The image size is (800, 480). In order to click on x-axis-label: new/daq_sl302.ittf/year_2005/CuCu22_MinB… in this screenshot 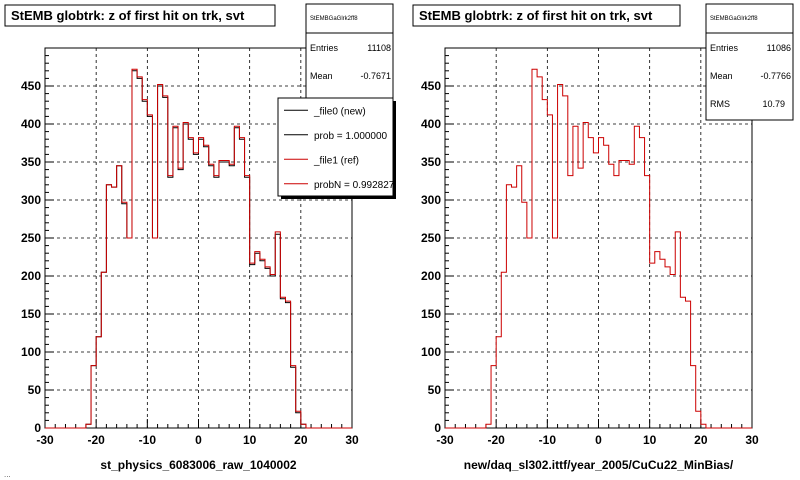, I will do `click(599, 465)`.